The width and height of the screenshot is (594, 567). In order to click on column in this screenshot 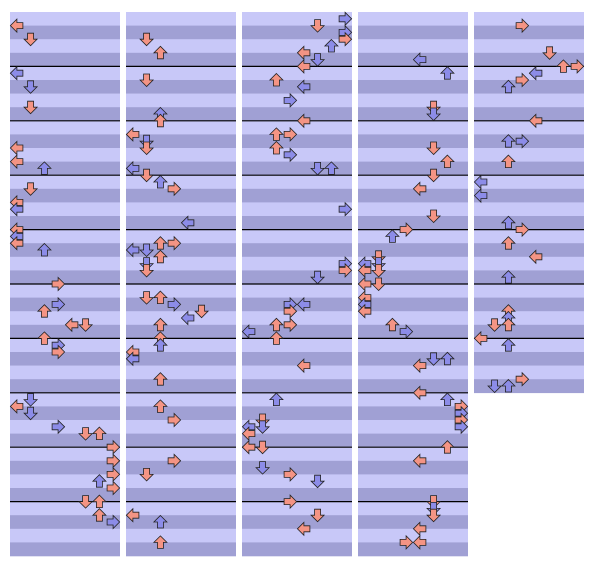, I will do `click(529, 203)`.